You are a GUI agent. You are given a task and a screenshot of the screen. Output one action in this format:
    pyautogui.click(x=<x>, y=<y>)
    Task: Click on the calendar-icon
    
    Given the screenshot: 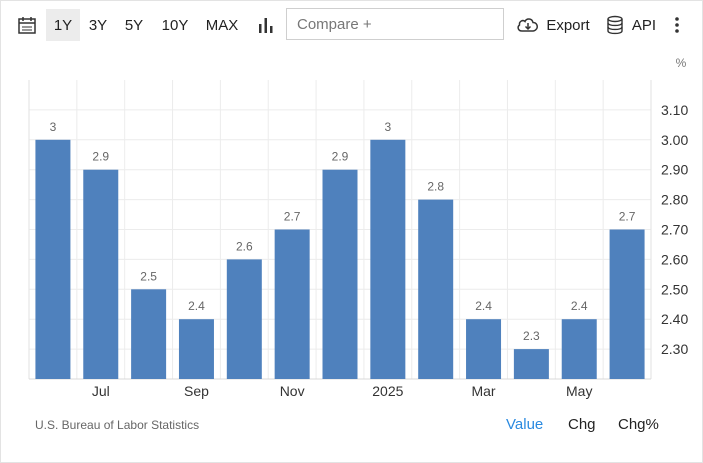 What is the action you would take?
    pyautogui.click(x=27, y=25)
    